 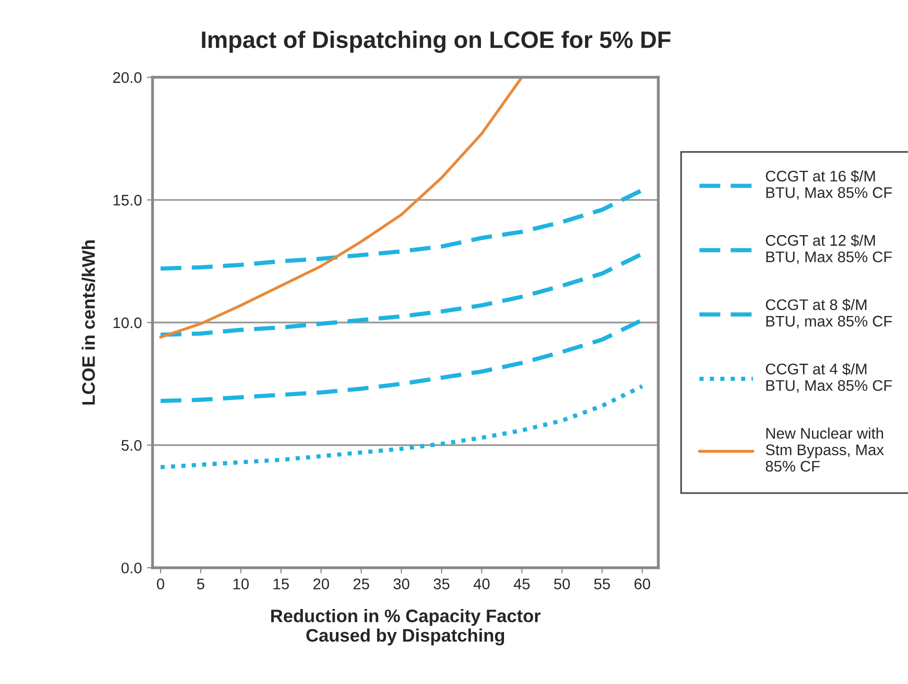 I want to click on x-tick-label: 35, so click(x=442, y=584).